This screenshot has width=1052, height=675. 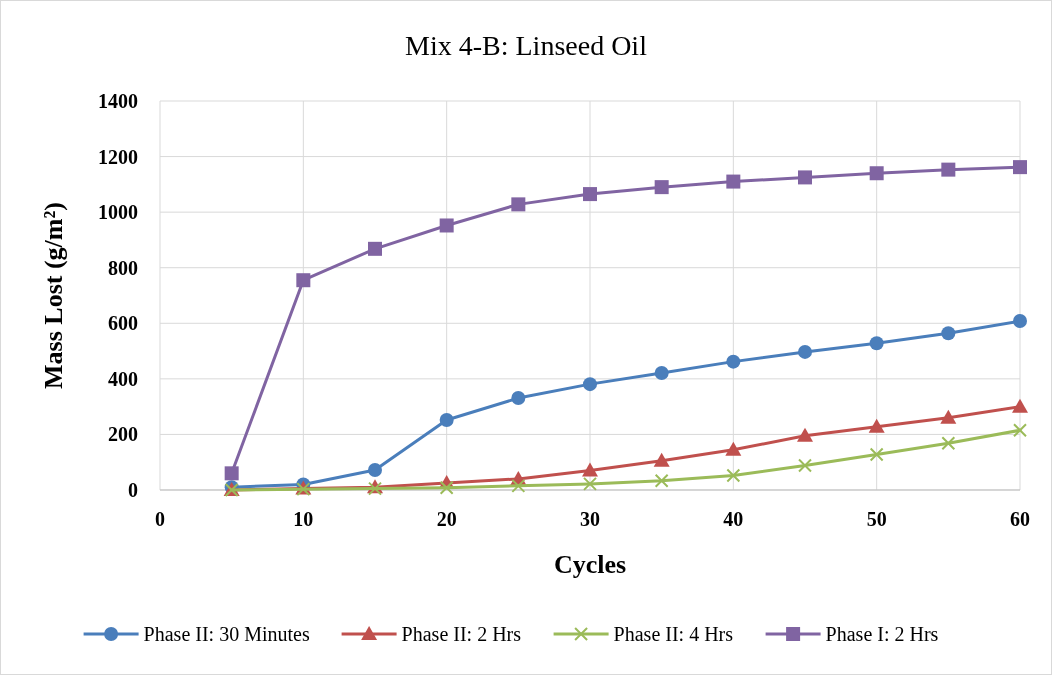 What do you see at coordinates (590, 564) in the screenshot?
I see `x-axis-title: Cycles` at bounding box center [590, 564].